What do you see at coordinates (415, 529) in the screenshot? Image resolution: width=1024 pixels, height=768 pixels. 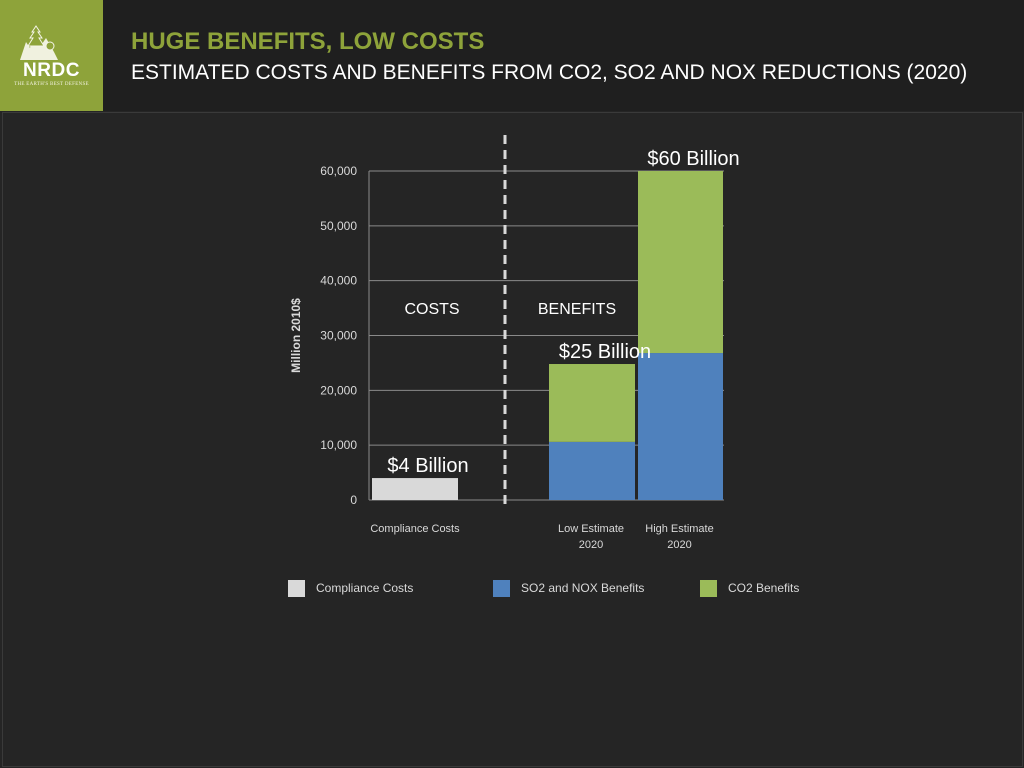 I see `x-category-label: Compliance Costs` at bounding box center [415, 529].